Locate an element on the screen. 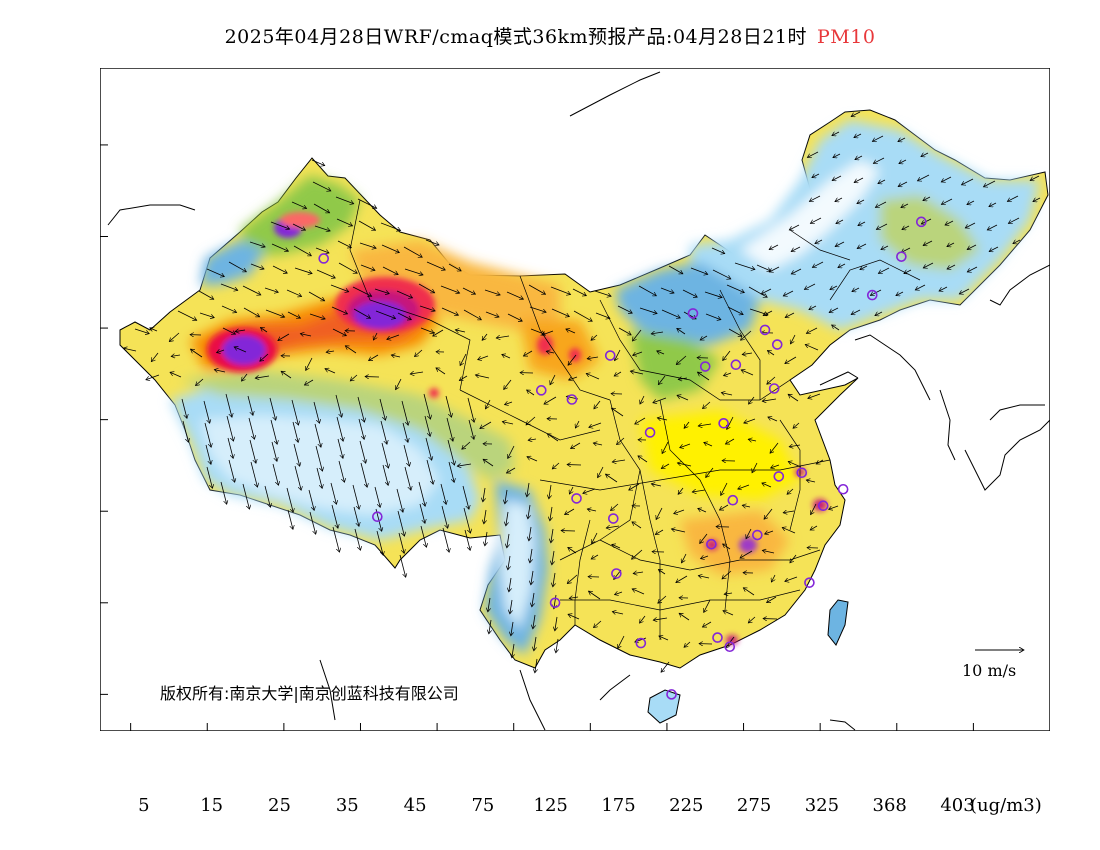 This screenshot has height=850, width=1100. pollutant-label: PM10 is located at coordinates (846, 37).